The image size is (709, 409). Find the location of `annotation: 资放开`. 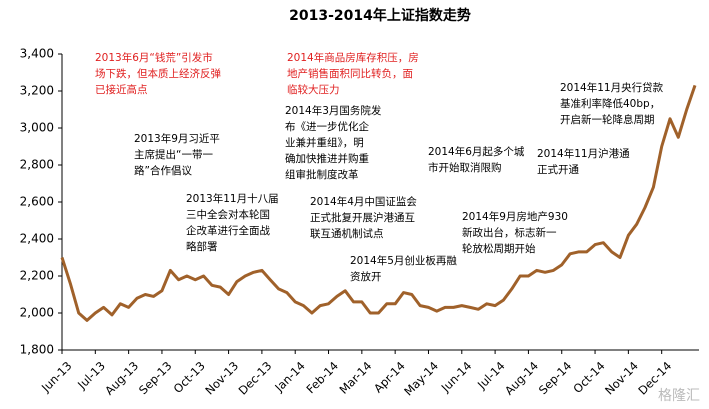

annotation: 资放开 is located at coordinates (366, 276).